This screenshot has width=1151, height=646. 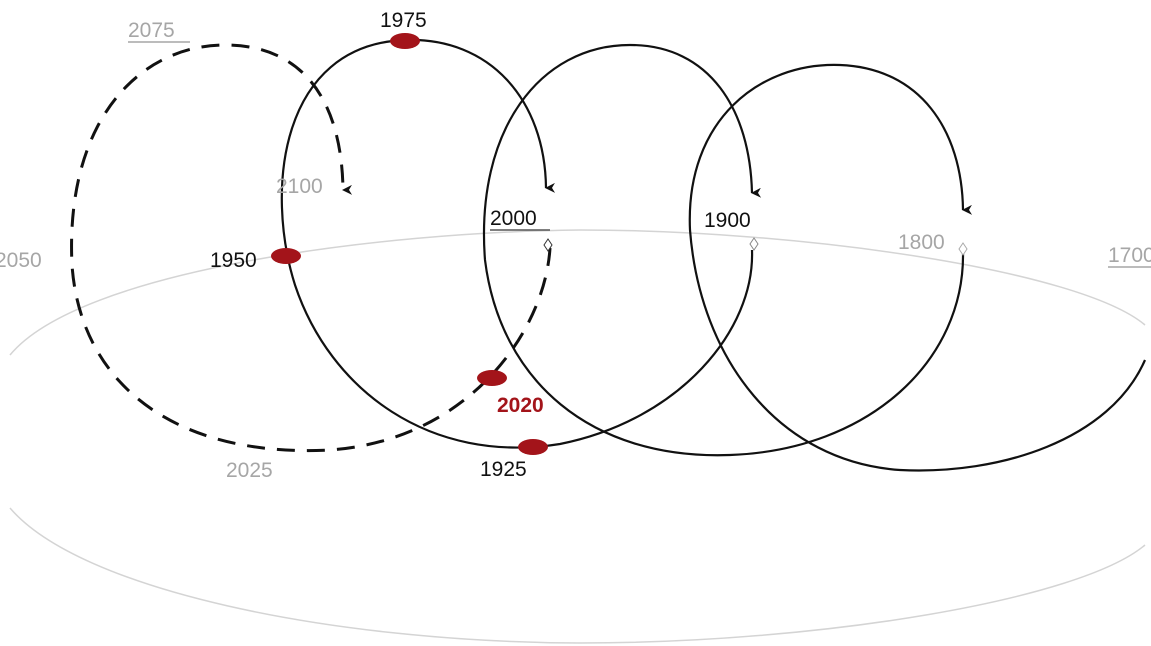 What do you see at coordinates (727, 220) in the screenshot?
I see `label-1900: 1900` at bounding box center [727, 220].